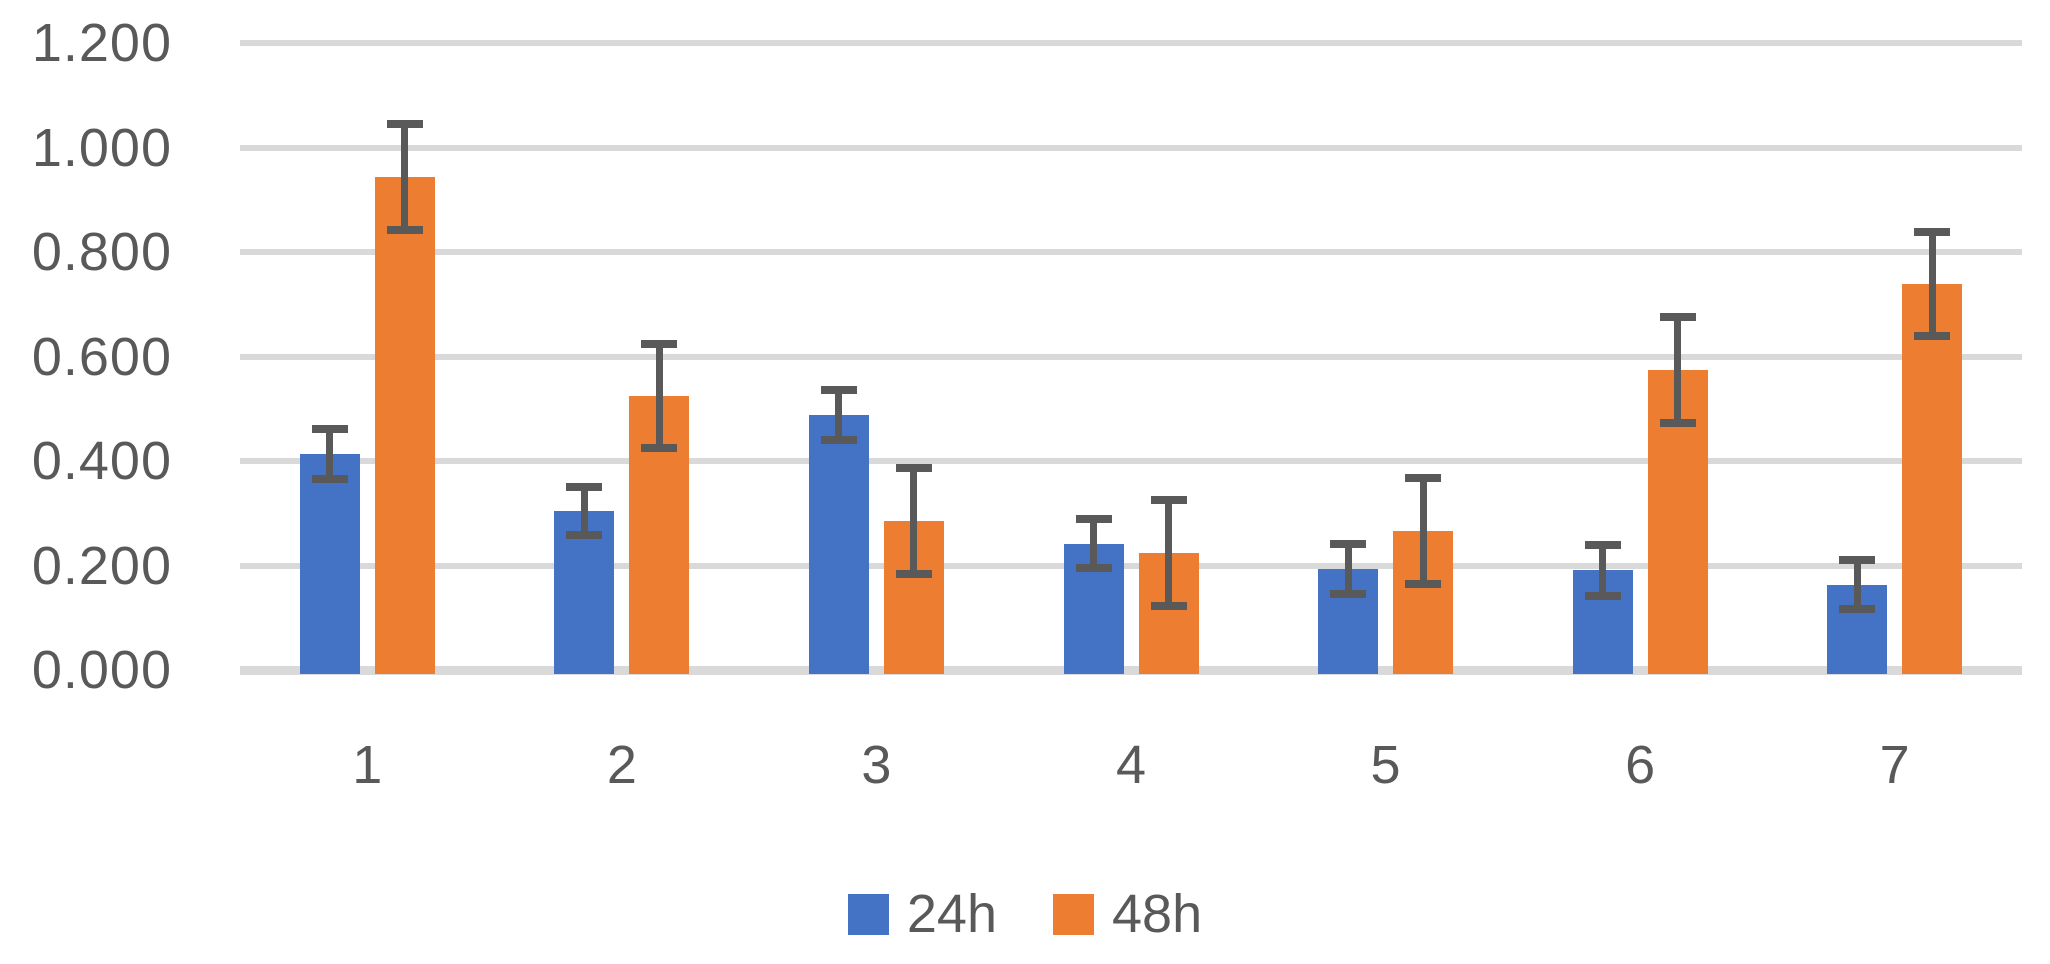 The height and width of the screenshot is (964, 2050). I want to click on y-axis-tick-label: 1.000, so click(101, 147).